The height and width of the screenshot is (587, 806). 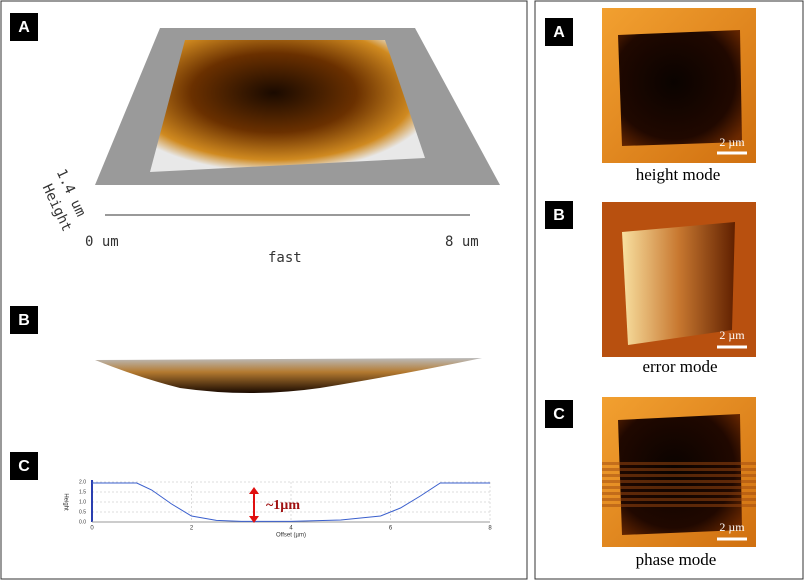 What do you see at coordinates (102, 242) in the screenshot?
I see `axis-label: 0 um` at bounding box center [102, 242].